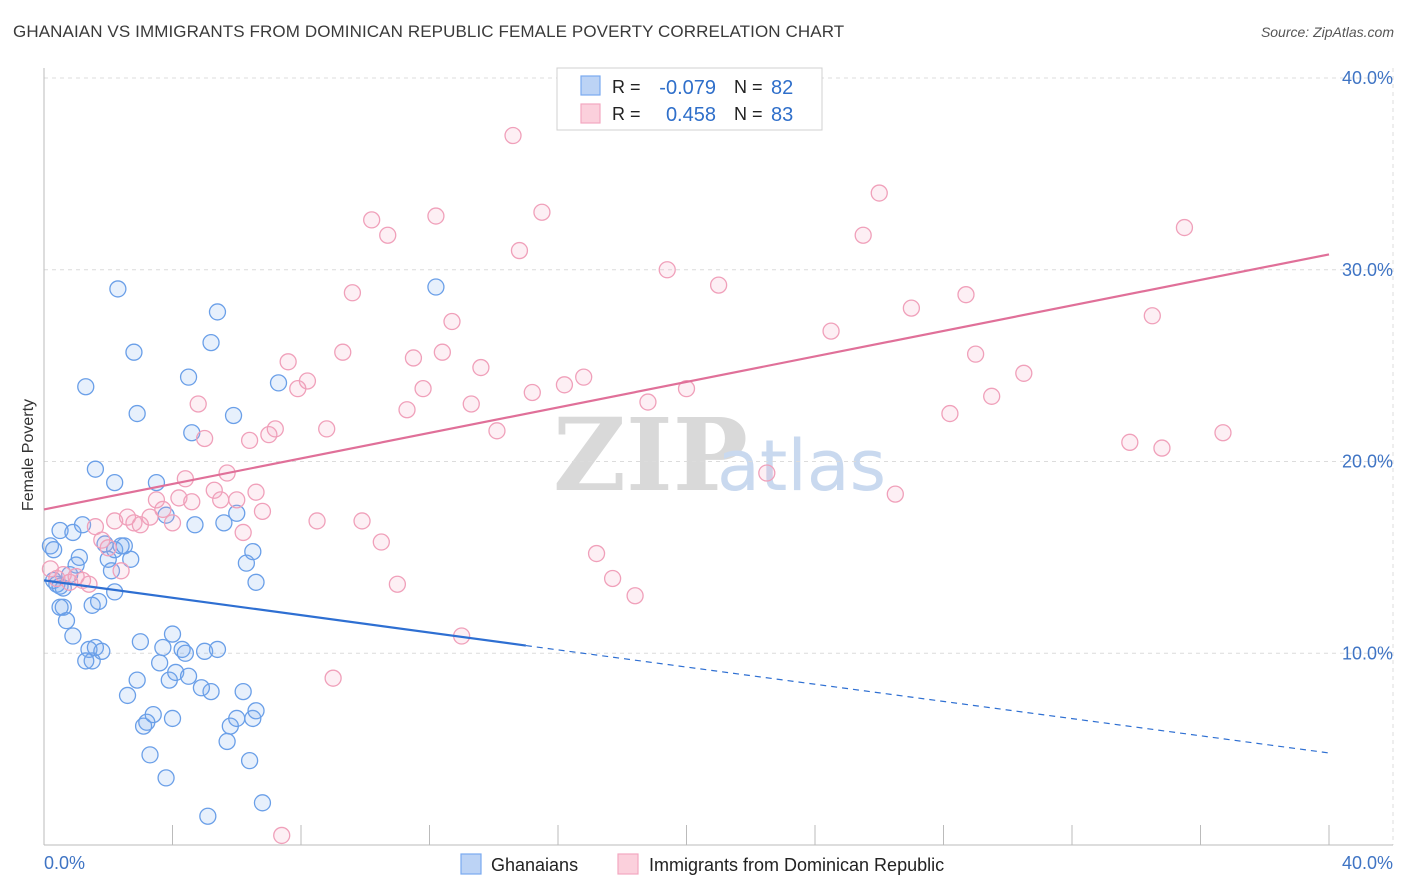 This screenshot has height=892, width=1406. Describe the element at coordinates (471, 864) in the screenshot. I see `legend-swatch-ghanaians` at that location.